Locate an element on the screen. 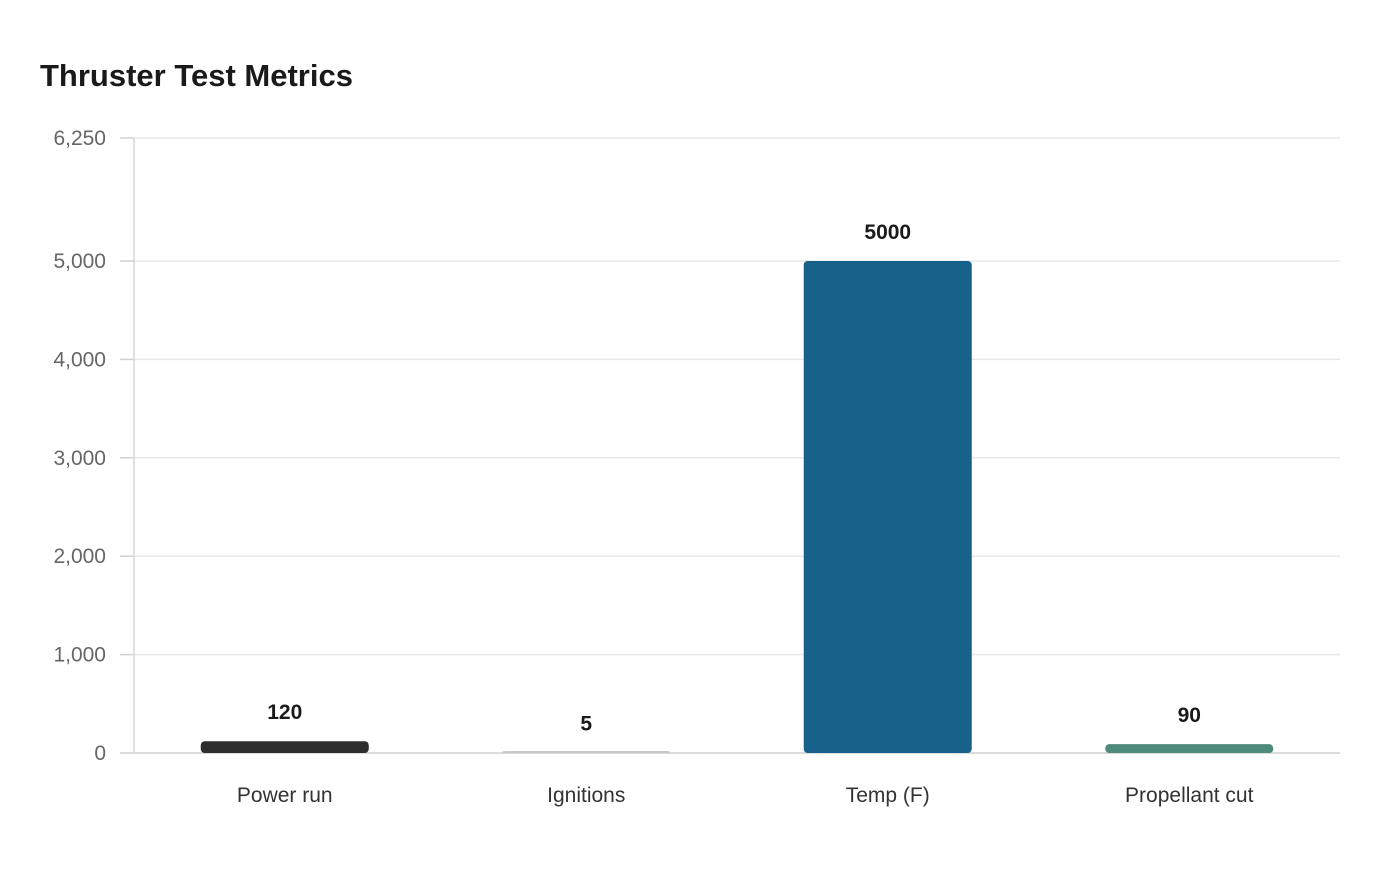 Image resolution: width=1400 pixels, height=880 pixels. y-tick-label: 4,000 is located at coordinates (79, 359).